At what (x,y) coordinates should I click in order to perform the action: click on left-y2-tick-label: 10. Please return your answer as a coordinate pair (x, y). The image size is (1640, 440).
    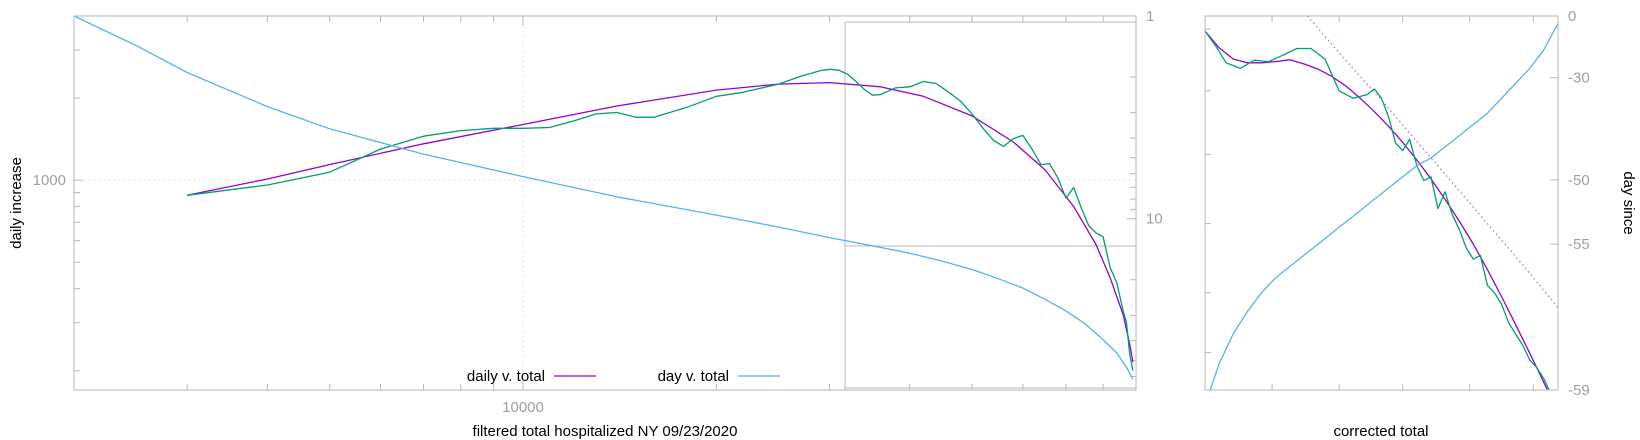
    Looking at the image, I should click on (1154, 219).